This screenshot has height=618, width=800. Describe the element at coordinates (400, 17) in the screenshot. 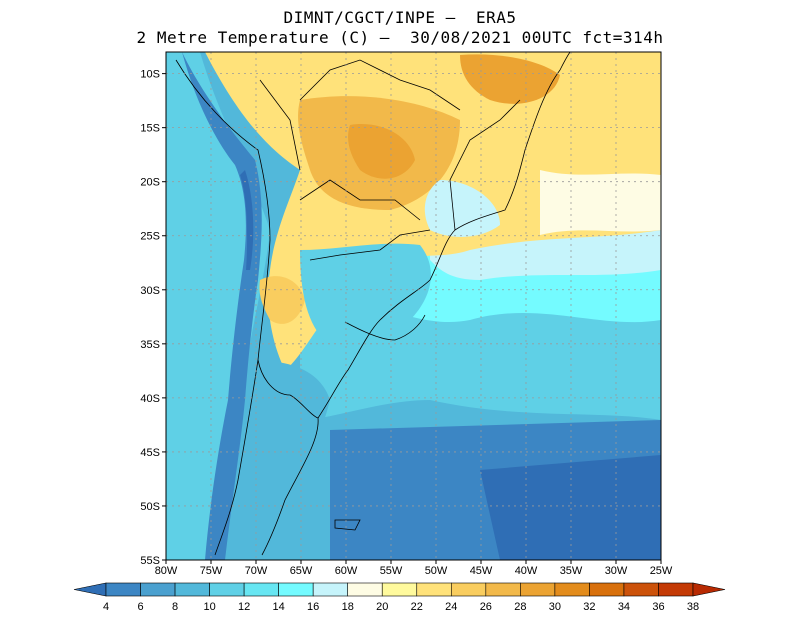

I see `map-title-line-1: DIMNT/CGCT/INPE – ERA5` at that location.